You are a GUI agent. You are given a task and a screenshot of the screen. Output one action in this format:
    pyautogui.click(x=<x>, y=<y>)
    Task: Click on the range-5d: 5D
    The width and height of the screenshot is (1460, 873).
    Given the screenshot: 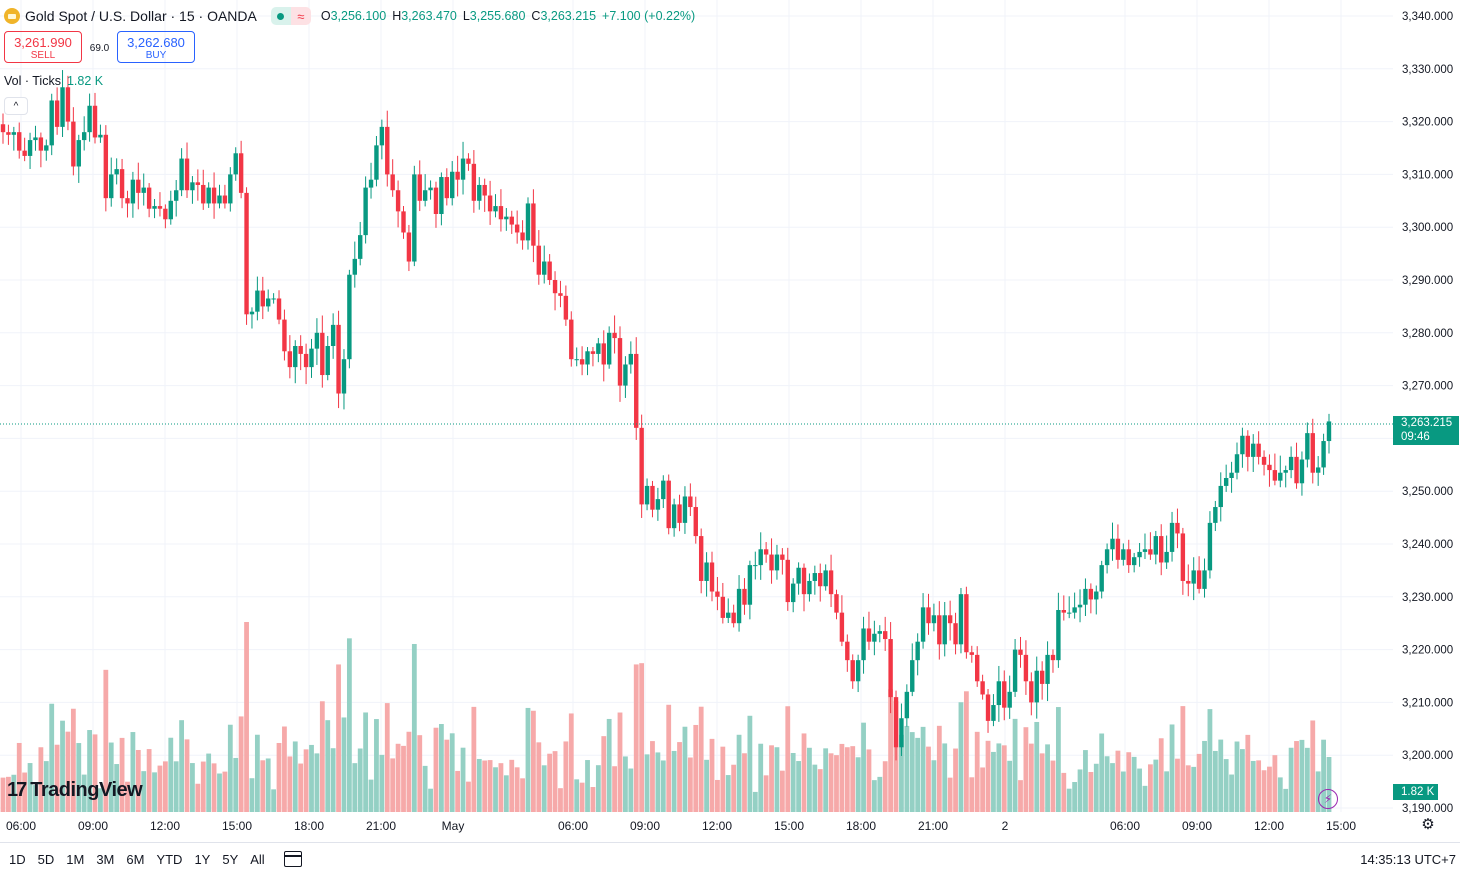 What is the action you would take?
    pyautogui.click(x=46, y=859)
    